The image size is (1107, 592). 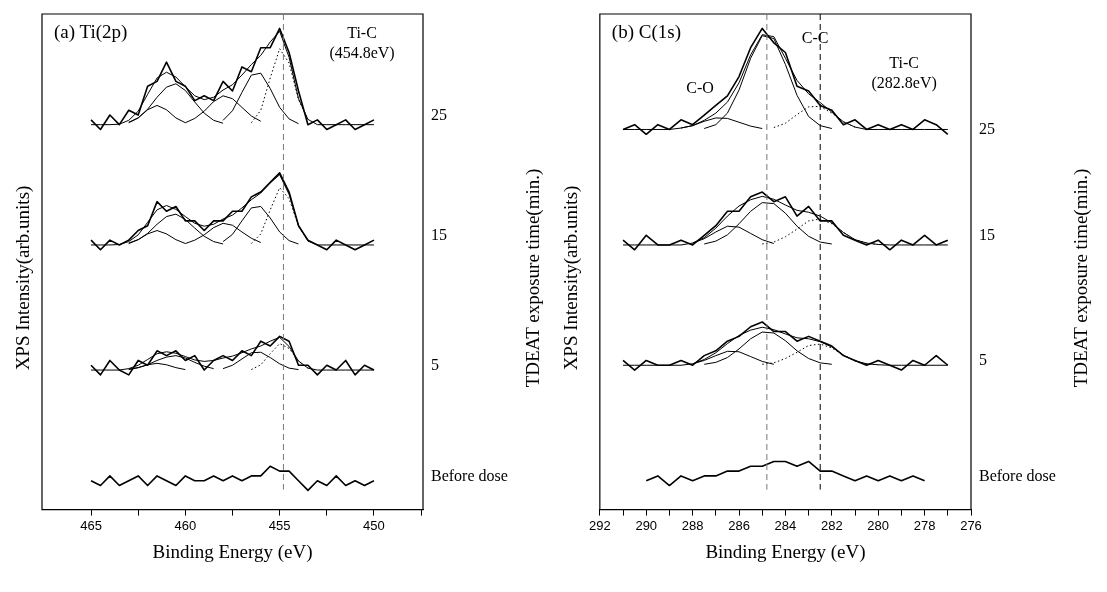 What do you see at coordinates (924, 525) in the screenshot?
I see `x-tick-label: 278` at bounding box center [924, 525].